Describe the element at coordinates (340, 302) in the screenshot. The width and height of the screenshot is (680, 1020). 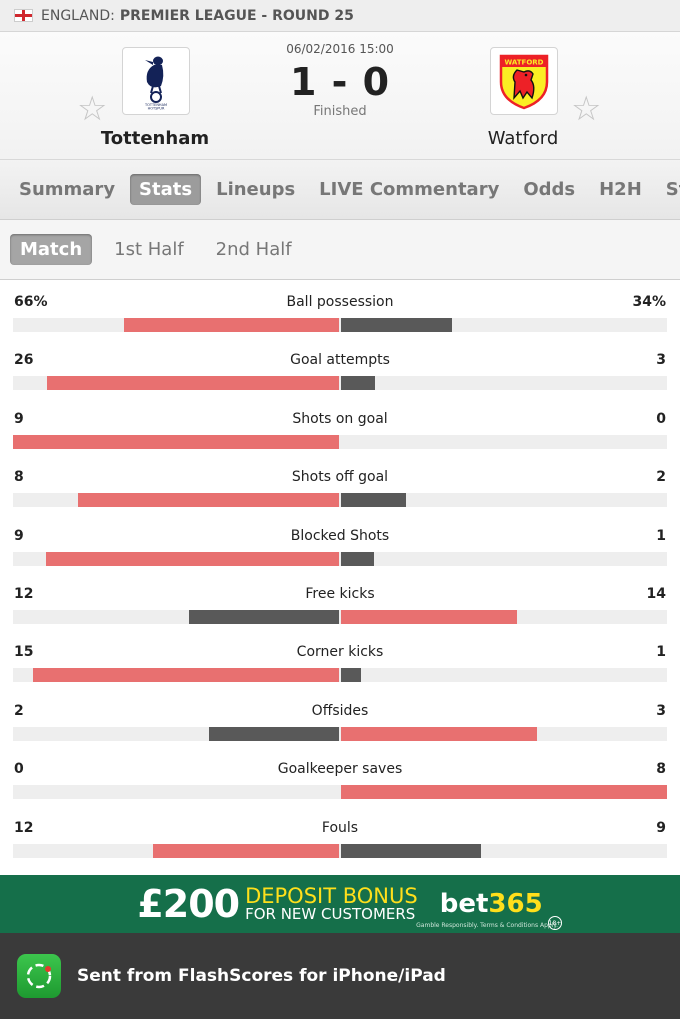
I see `stat-name: Ball possession` at that location.